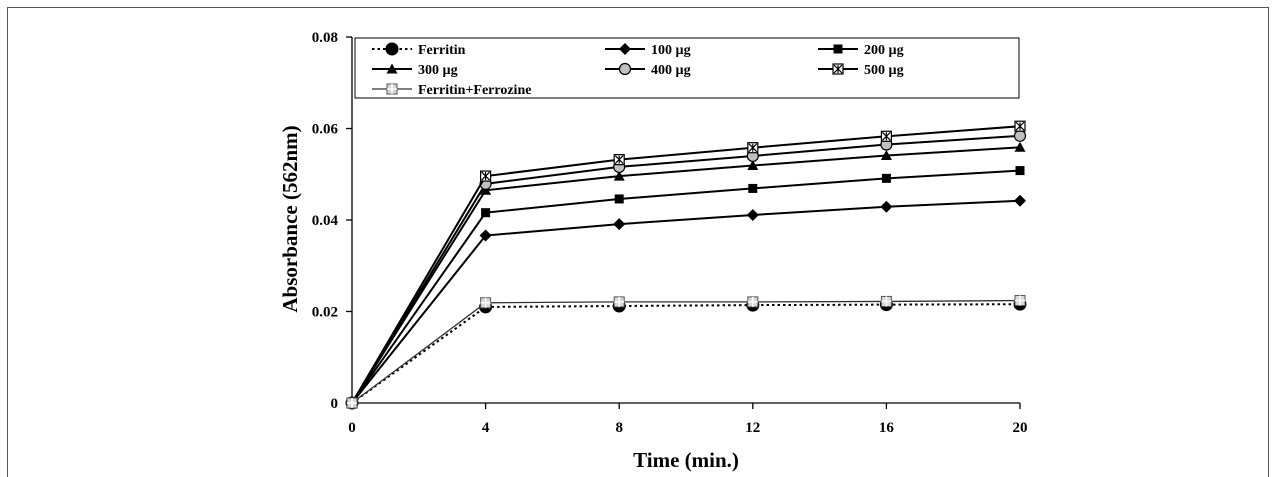 This screenshot has width=1281, height=477. I want to click on legend-box, so click(687, 68).